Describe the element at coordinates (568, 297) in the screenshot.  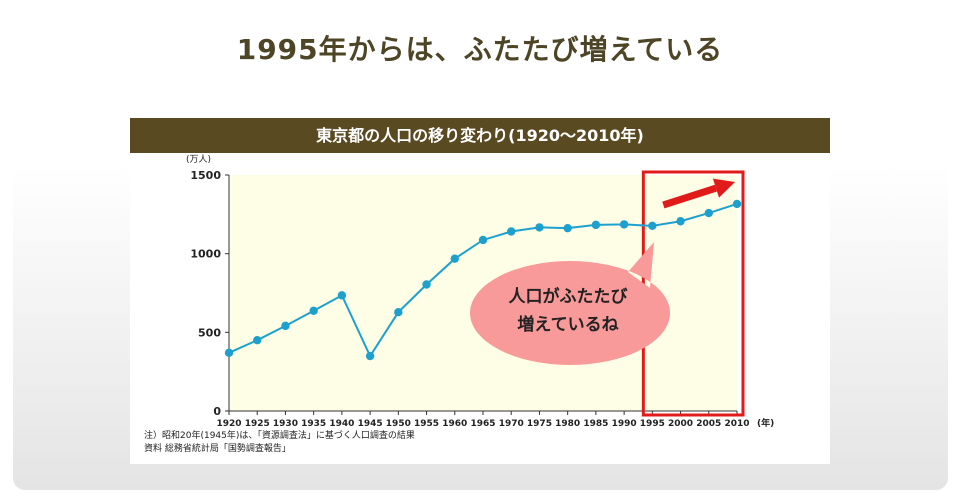
I see `speech-line-1: 人口がふたたび` at that location.